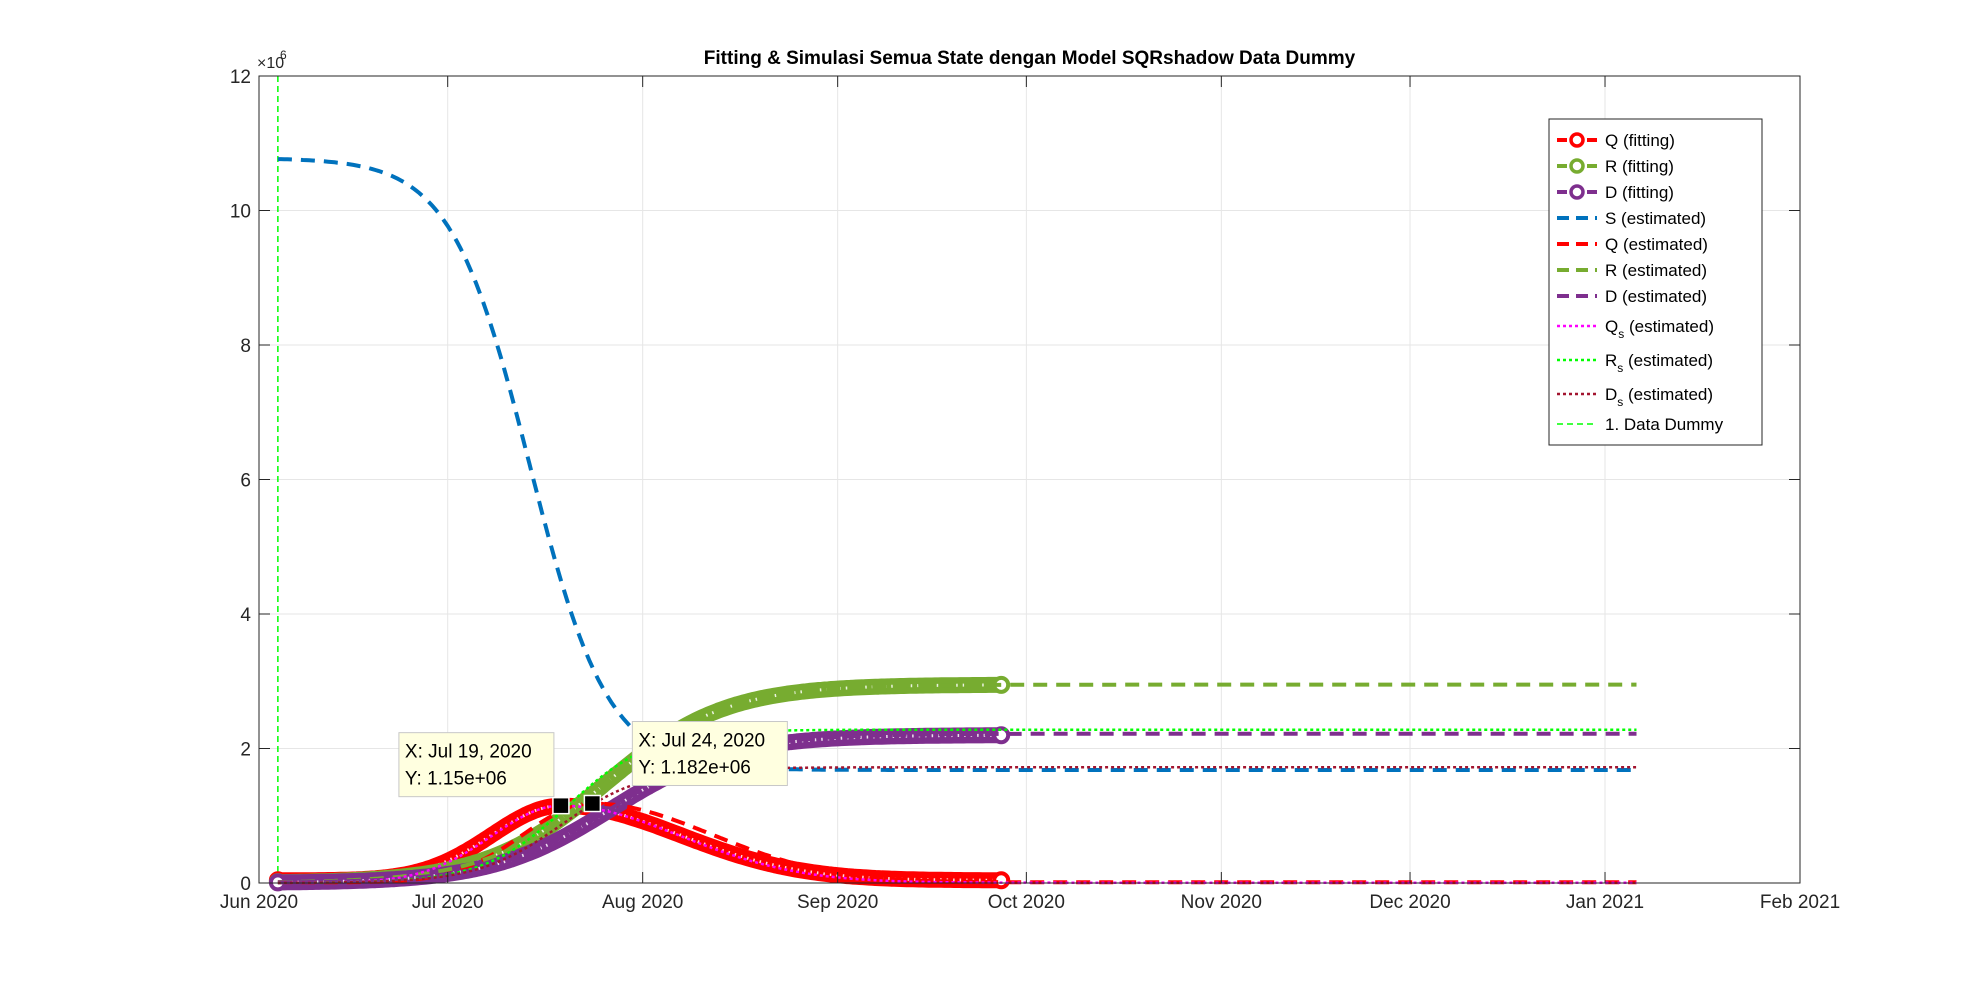  I want to click on legend-label-name: D (estimated), so click(1656, 296).